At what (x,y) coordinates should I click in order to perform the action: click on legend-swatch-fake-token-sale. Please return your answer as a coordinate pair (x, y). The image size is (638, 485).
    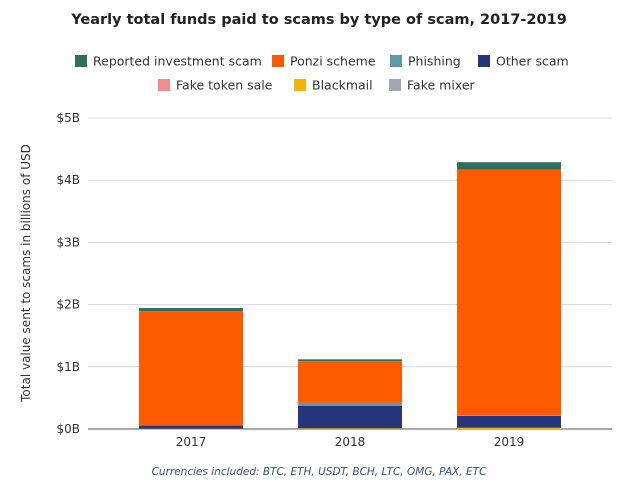
    Looking at the image, I should click on (164, 85).